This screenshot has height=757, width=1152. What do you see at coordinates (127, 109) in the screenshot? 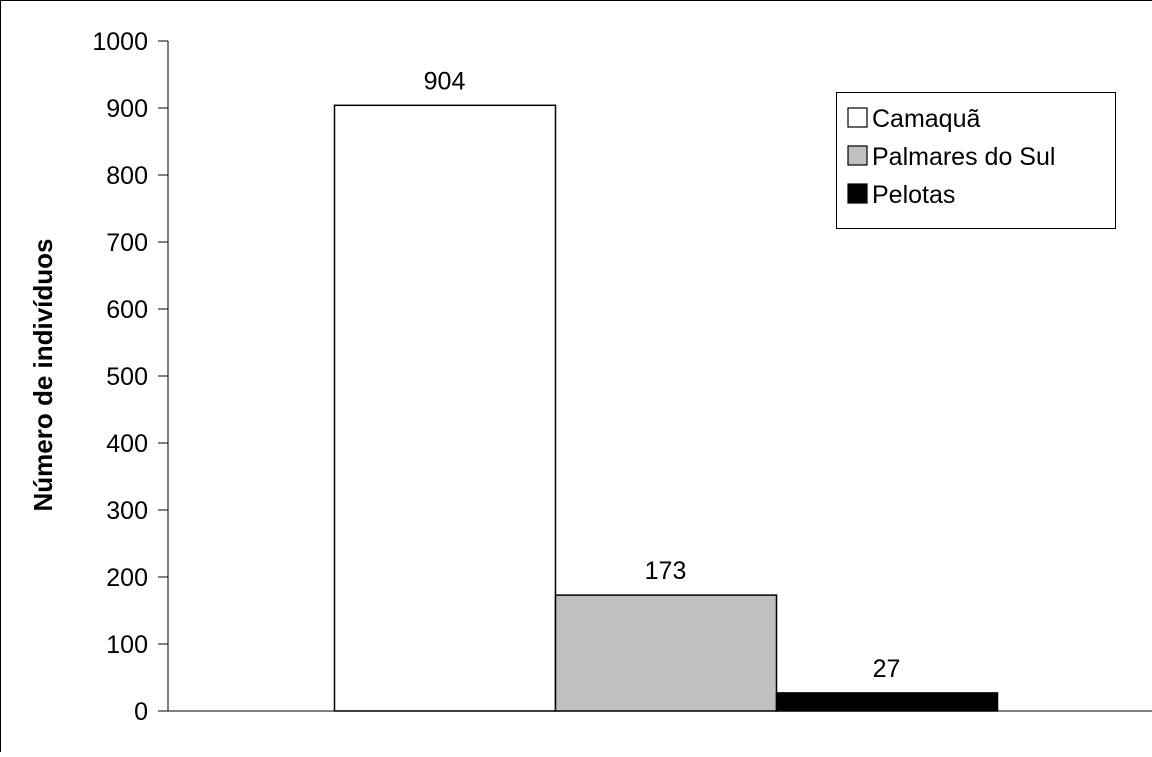
I see `y-tick-label: 900` at bounding box center [127, 109].